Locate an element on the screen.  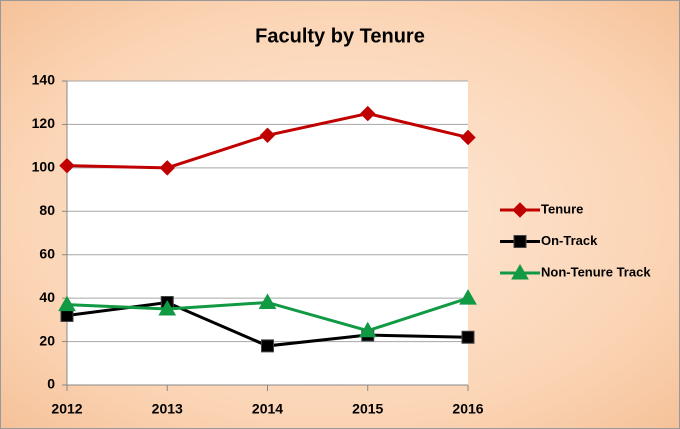
y-tick-label: 20 is located at coordinates (47, 340).